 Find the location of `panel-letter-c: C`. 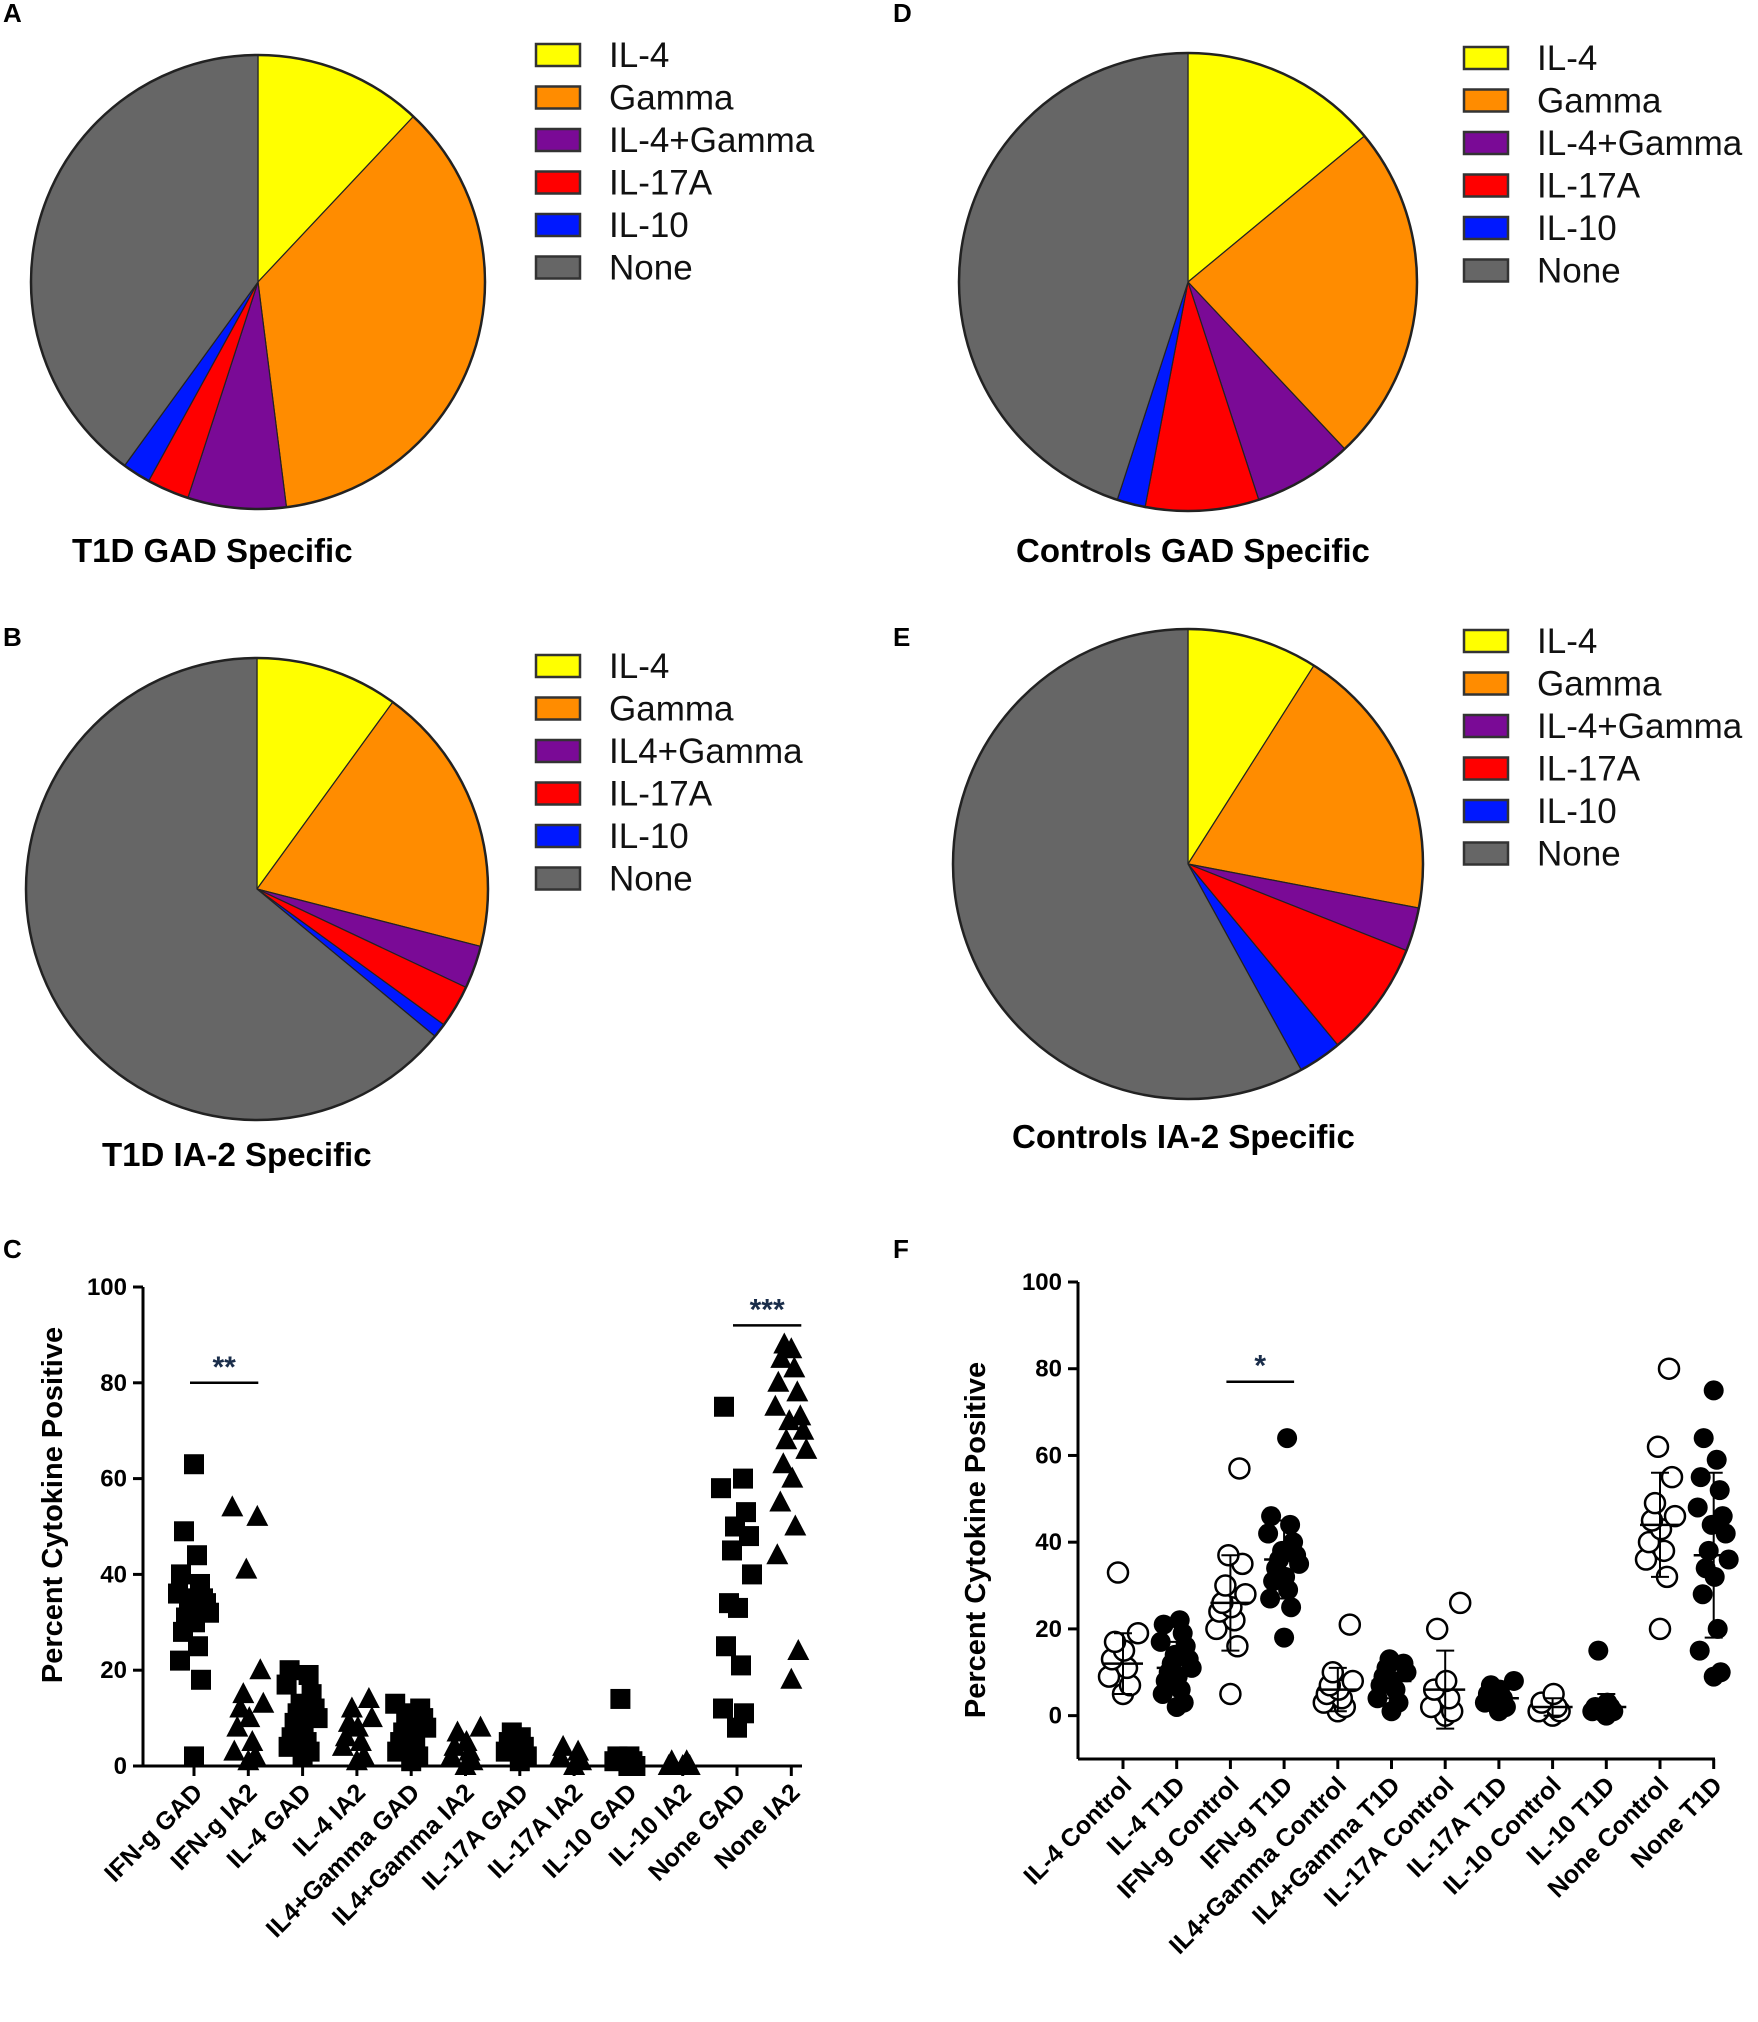

panel-letter-c: C is located at coordinates (12, 1249).